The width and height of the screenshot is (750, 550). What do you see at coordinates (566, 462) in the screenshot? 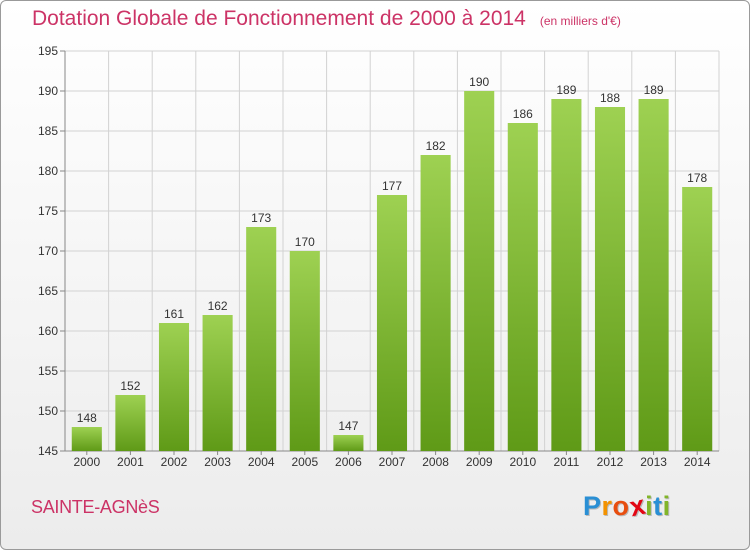
I see `x-tick-label: 2011` at bounding box center [566, 462].